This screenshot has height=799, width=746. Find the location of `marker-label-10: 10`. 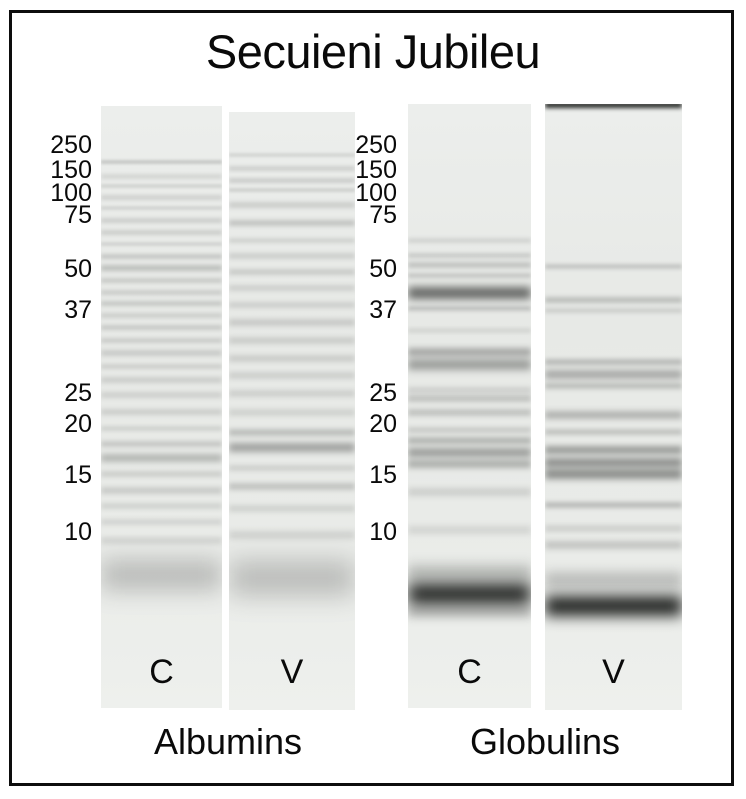

marker-label-10: 10 is located at coordinates (78, 532).